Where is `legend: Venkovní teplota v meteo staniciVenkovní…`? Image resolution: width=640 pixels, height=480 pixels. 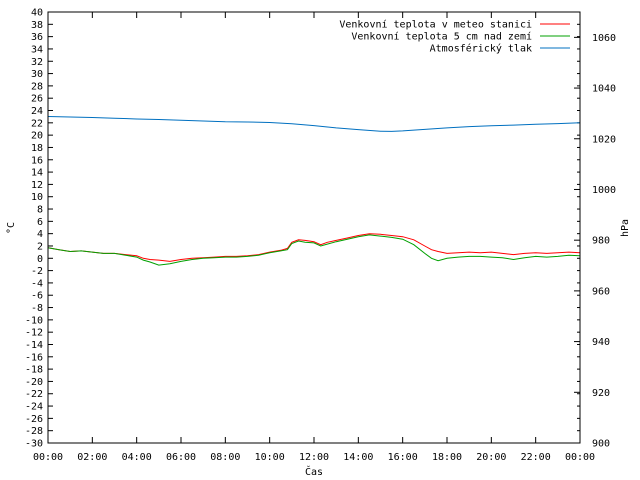
legend: Venkovní teplota v meteo staniciVenkovní… is located at coordinates (454, 37).